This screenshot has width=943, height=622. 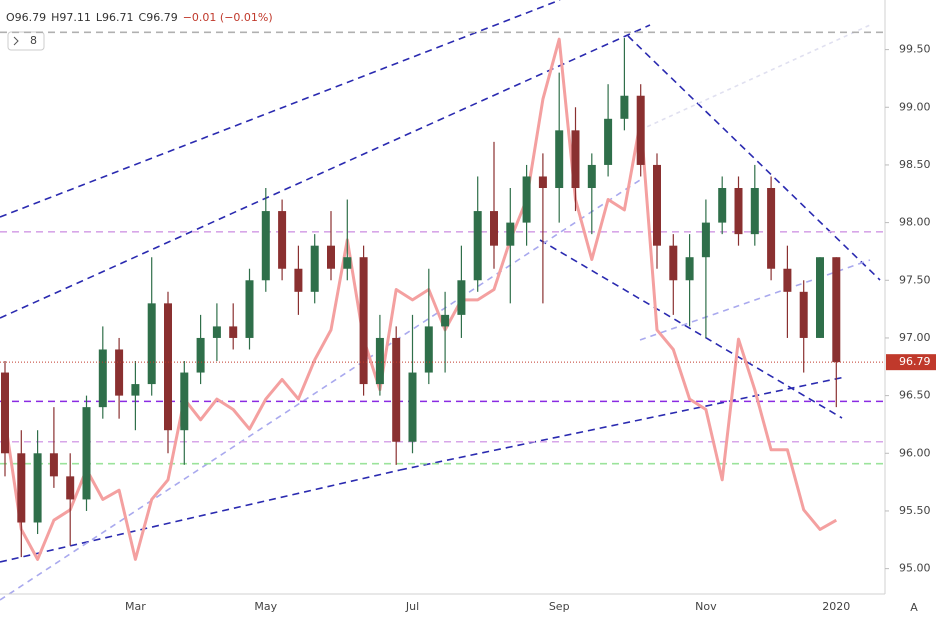 What do you see at coordinates (135, 606) in the screenshot?
I see `x-tick-label: Mar` at bounding box center [135, 606].